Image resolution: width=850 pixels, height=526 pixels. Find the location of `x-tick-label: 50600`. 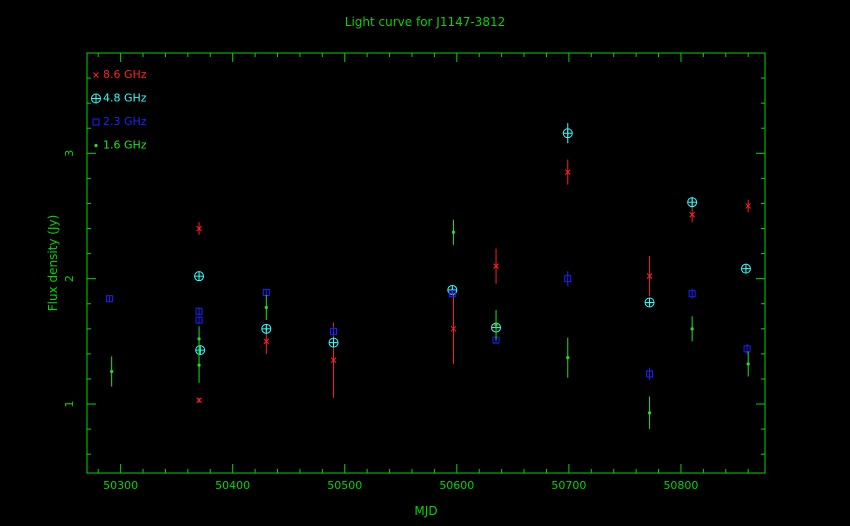

x-tick-label: 50600 is located at coordinates (456, 485).